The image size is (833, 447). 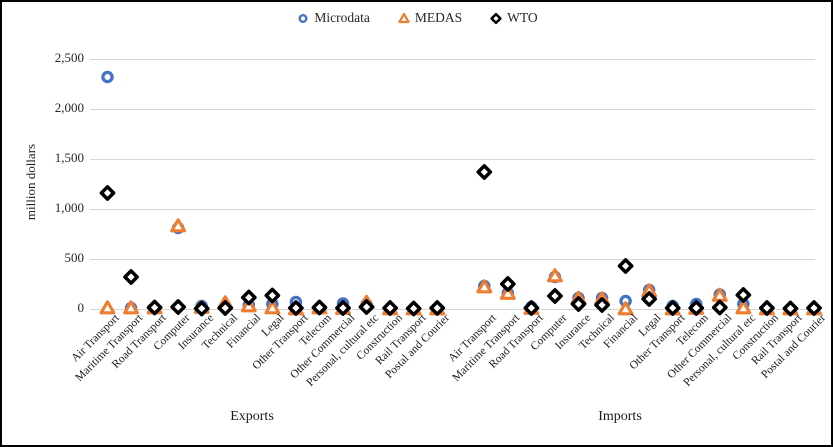 I want to click on legend-item-medas: MEDAS, so click(x=429, y=18).